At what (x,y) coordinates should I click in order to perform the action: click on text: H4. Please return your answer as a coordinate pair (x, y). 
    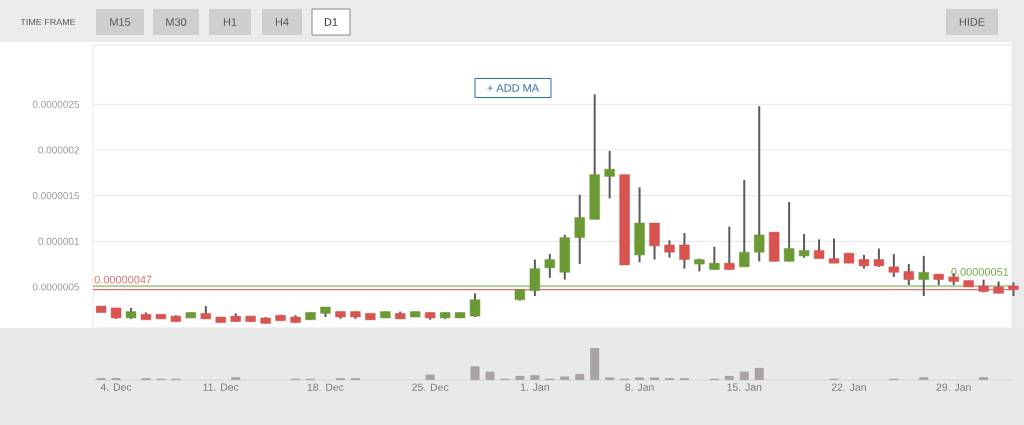
    Looking at the image, I should click on (282, 22).